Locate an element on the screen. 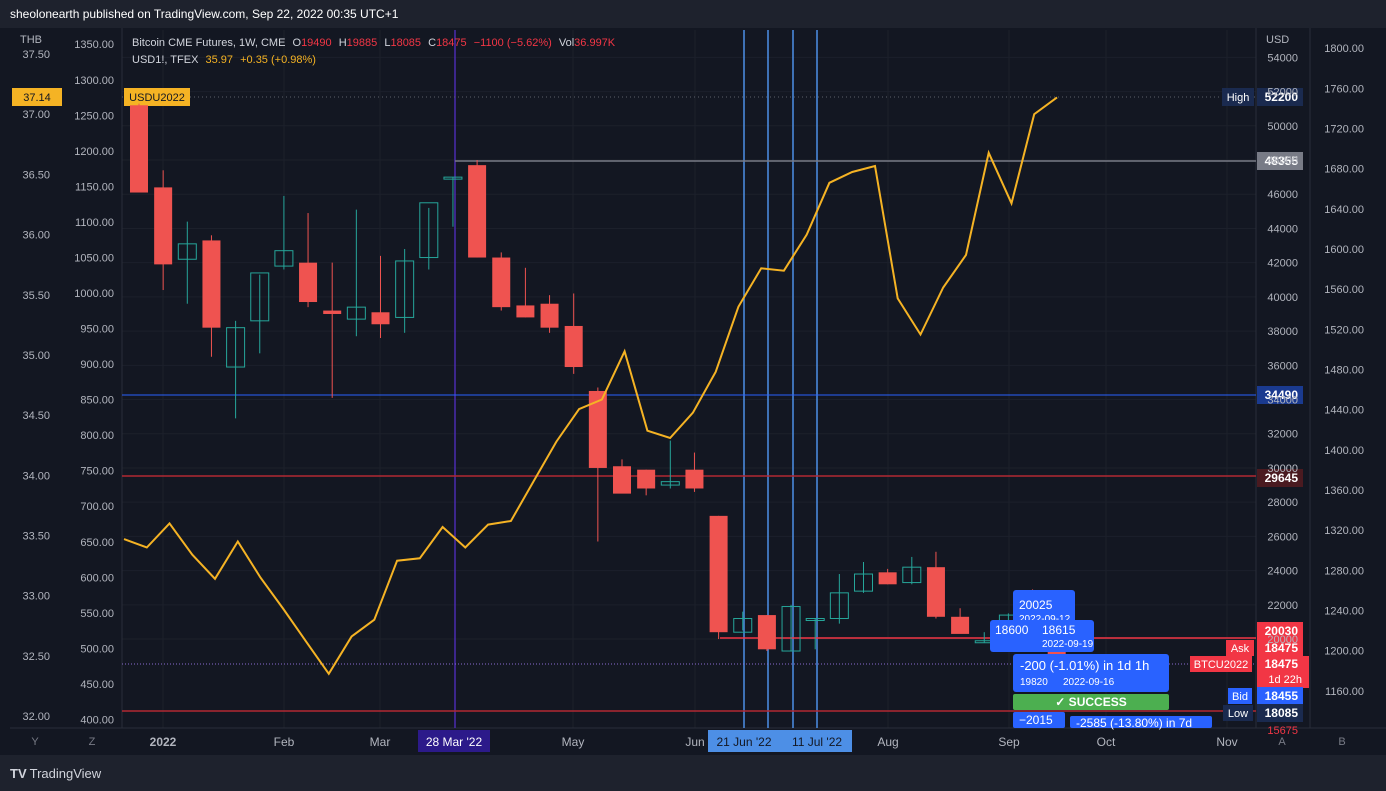 This screenshot has height=791, width=1386. tag-ask-bg is located at coordinates (1280, 648).